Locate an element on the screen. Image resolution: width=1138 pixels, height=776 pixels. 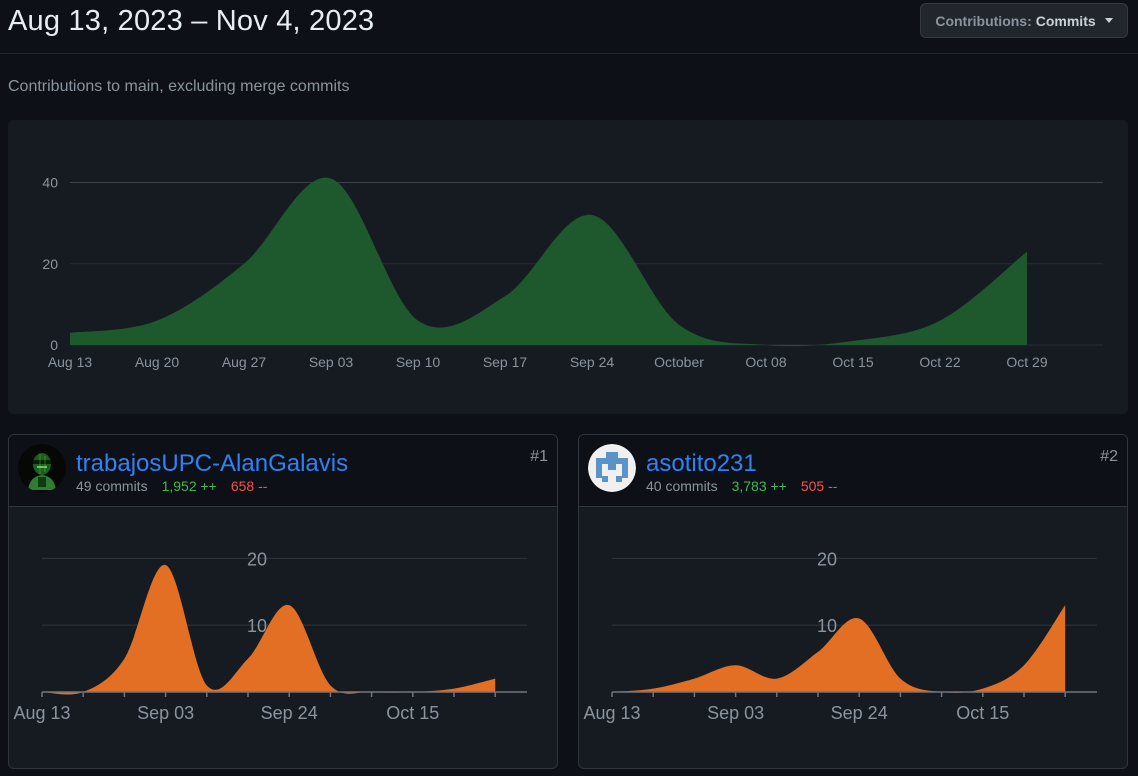
dropdown-key-label: Contributions: is located at coordinates (983, 20).